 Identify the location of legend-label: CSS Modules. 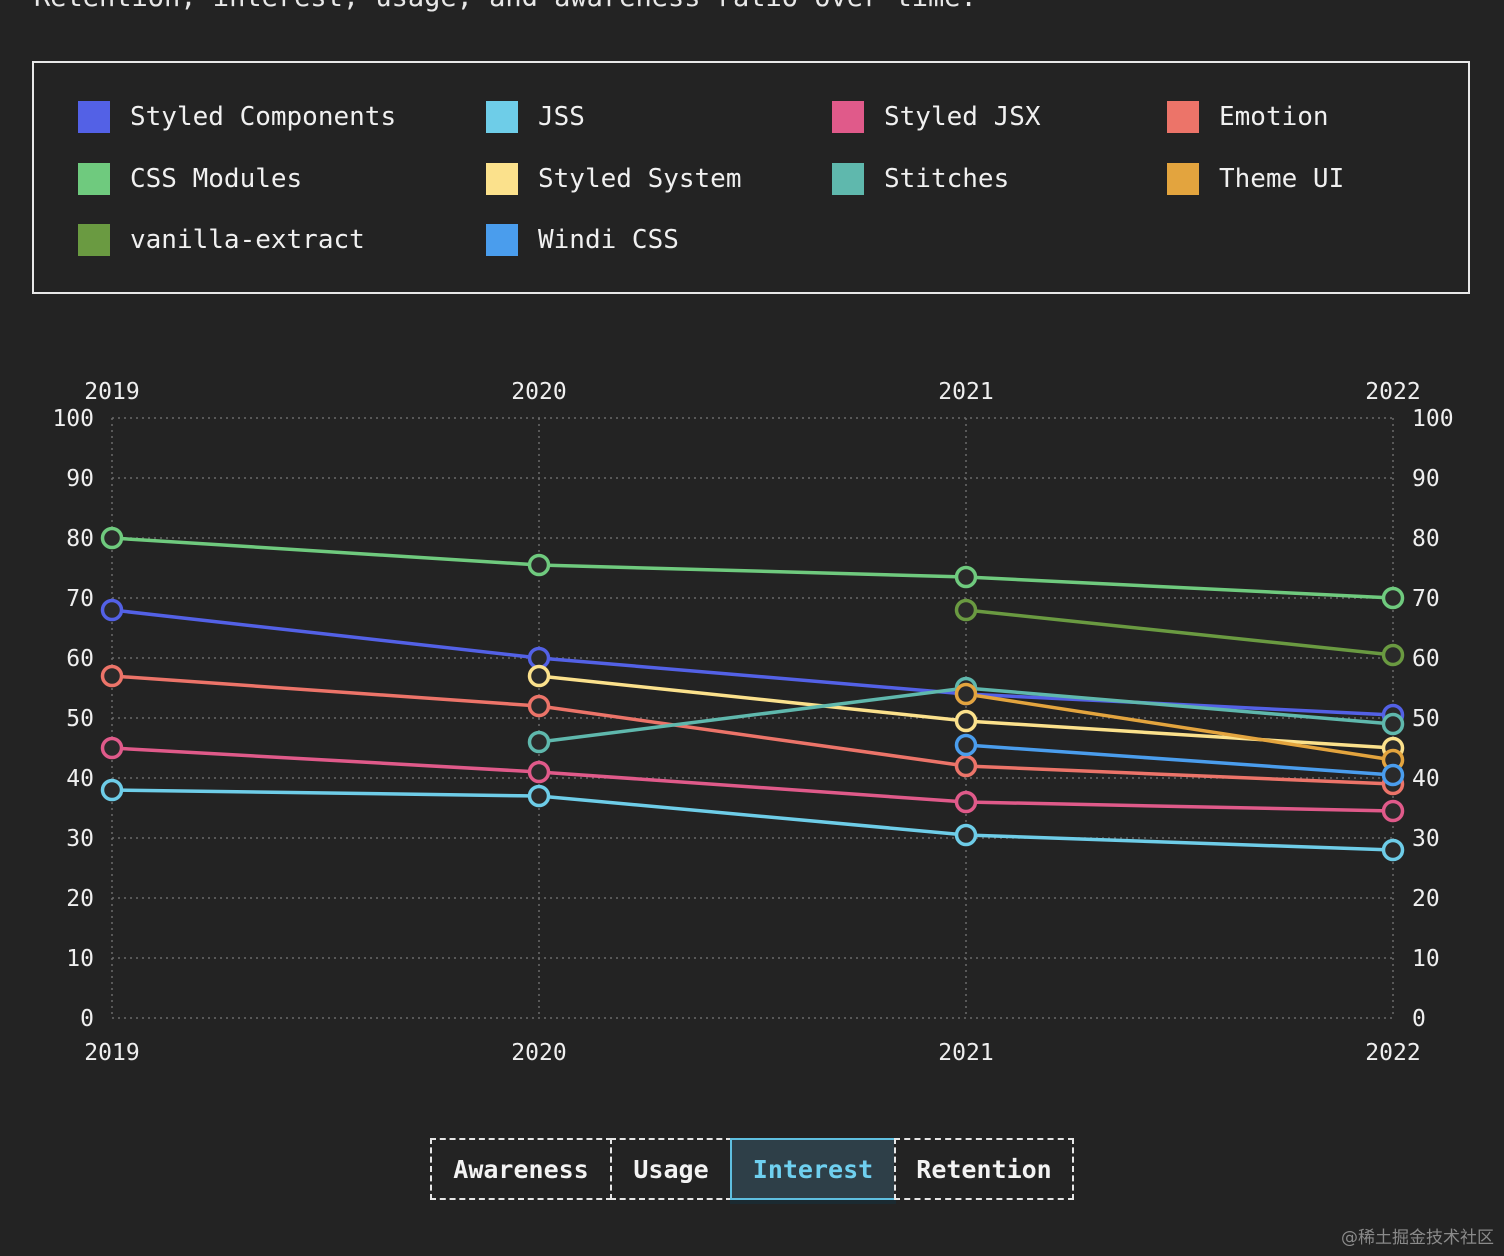
(216, 179).